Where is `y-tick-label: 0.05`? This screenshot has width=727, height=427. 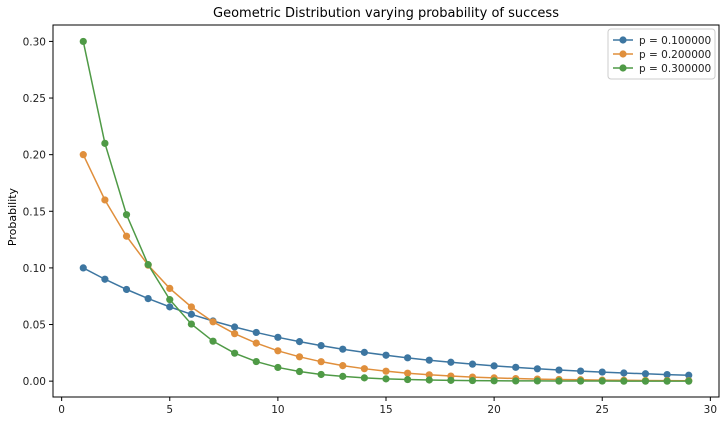
y-tick-label: 0.05 is located at coordinates (34, 326).